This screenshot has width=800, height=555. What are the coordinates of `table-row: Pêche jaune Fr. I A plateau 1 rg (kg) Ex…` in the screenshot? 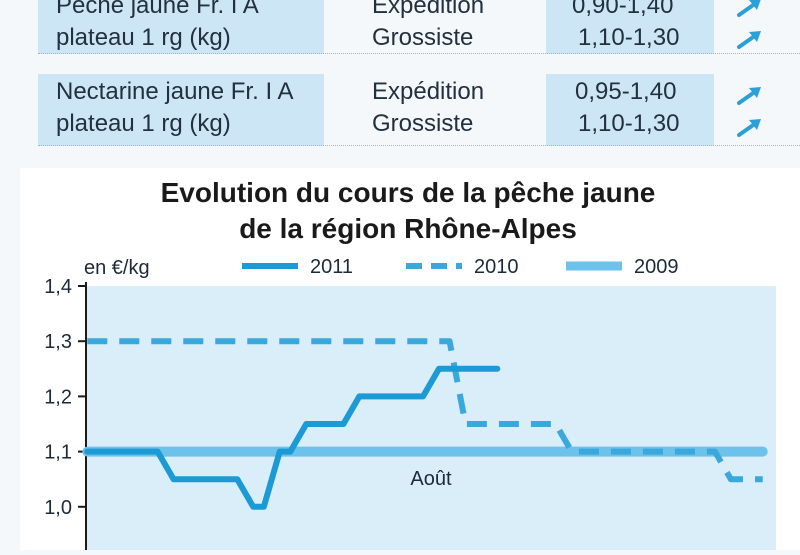 It's located at (419, 27).